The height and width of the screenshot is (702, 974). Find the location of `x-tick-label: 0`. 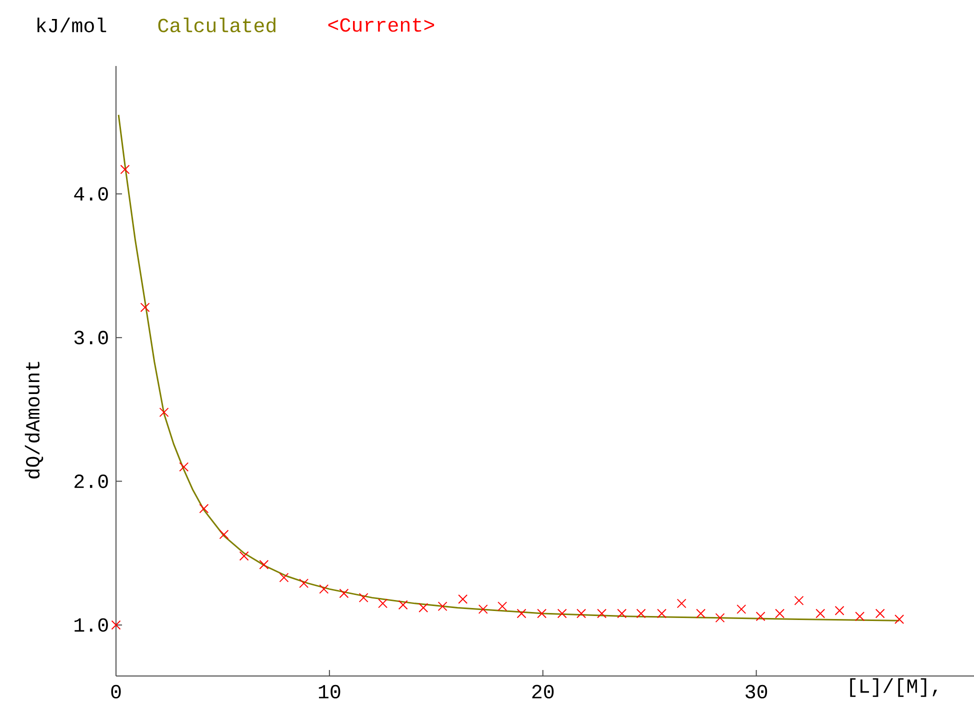

x-tick-label: 0 is located at coordinates (116, 691).